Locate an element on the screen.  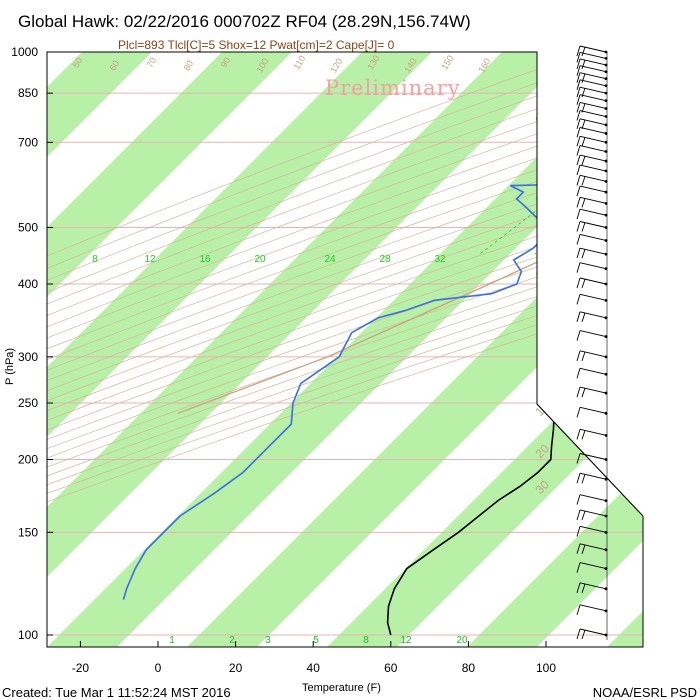
mixing-ratio-label: 8 is located at coordinates (95, 259).